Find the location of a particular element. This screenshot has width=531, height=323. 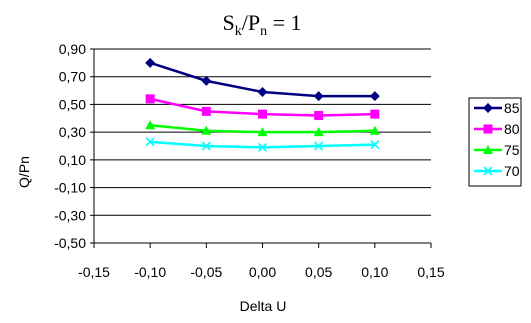

y-tick-label-2: 0,50 is located at coordinates (72, 104).